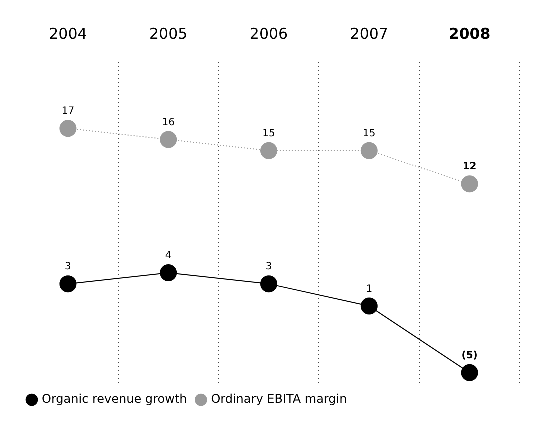 This screenshot has height=424, width=538. Describe the element at coordinates (369, 289) in the screenshot. I see `data-label: 1` at that location.